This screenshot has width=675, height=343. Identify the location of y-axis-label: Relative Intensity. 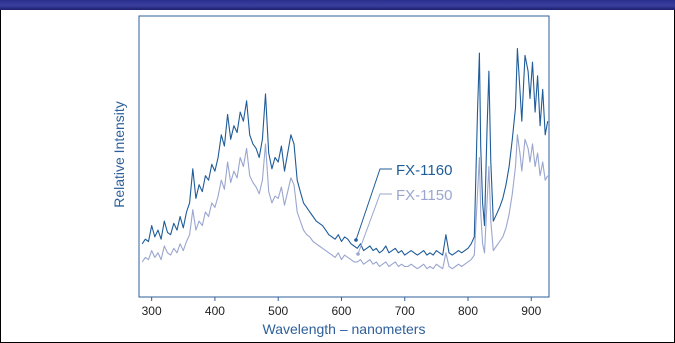
(119, 154).